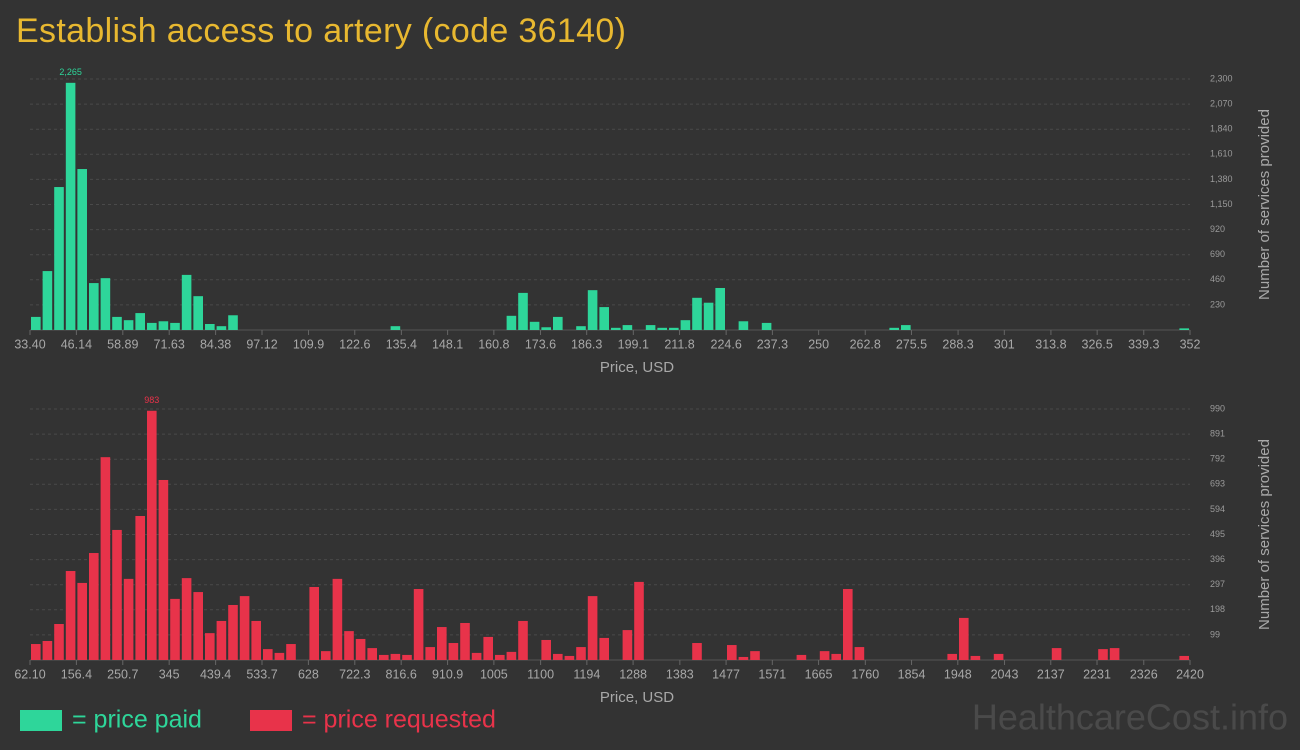 This screenshot has height=750, width=1300. I want to click on x-tick-label: 250, so click(818, 344).